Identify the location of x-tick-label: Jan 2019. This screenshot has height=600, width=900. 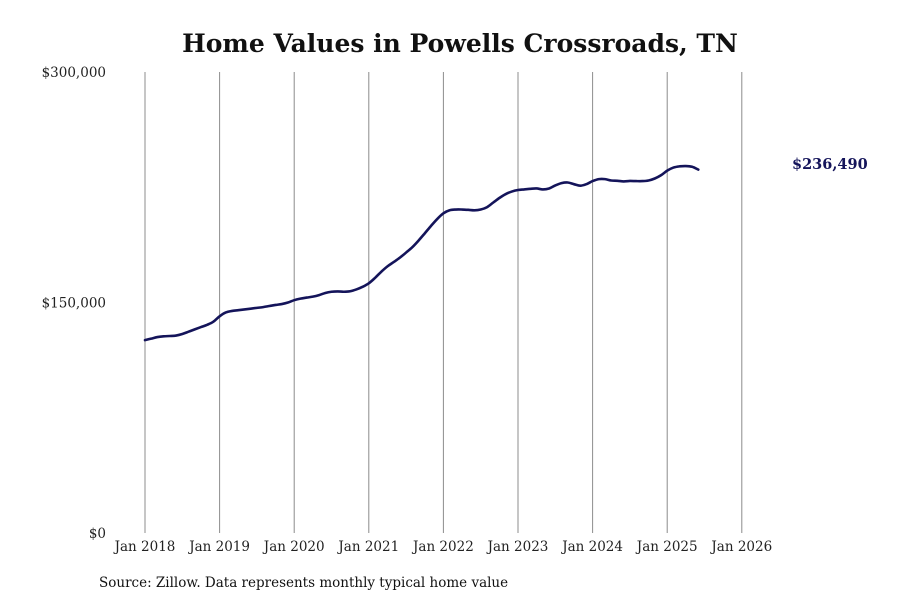
(218, 547).